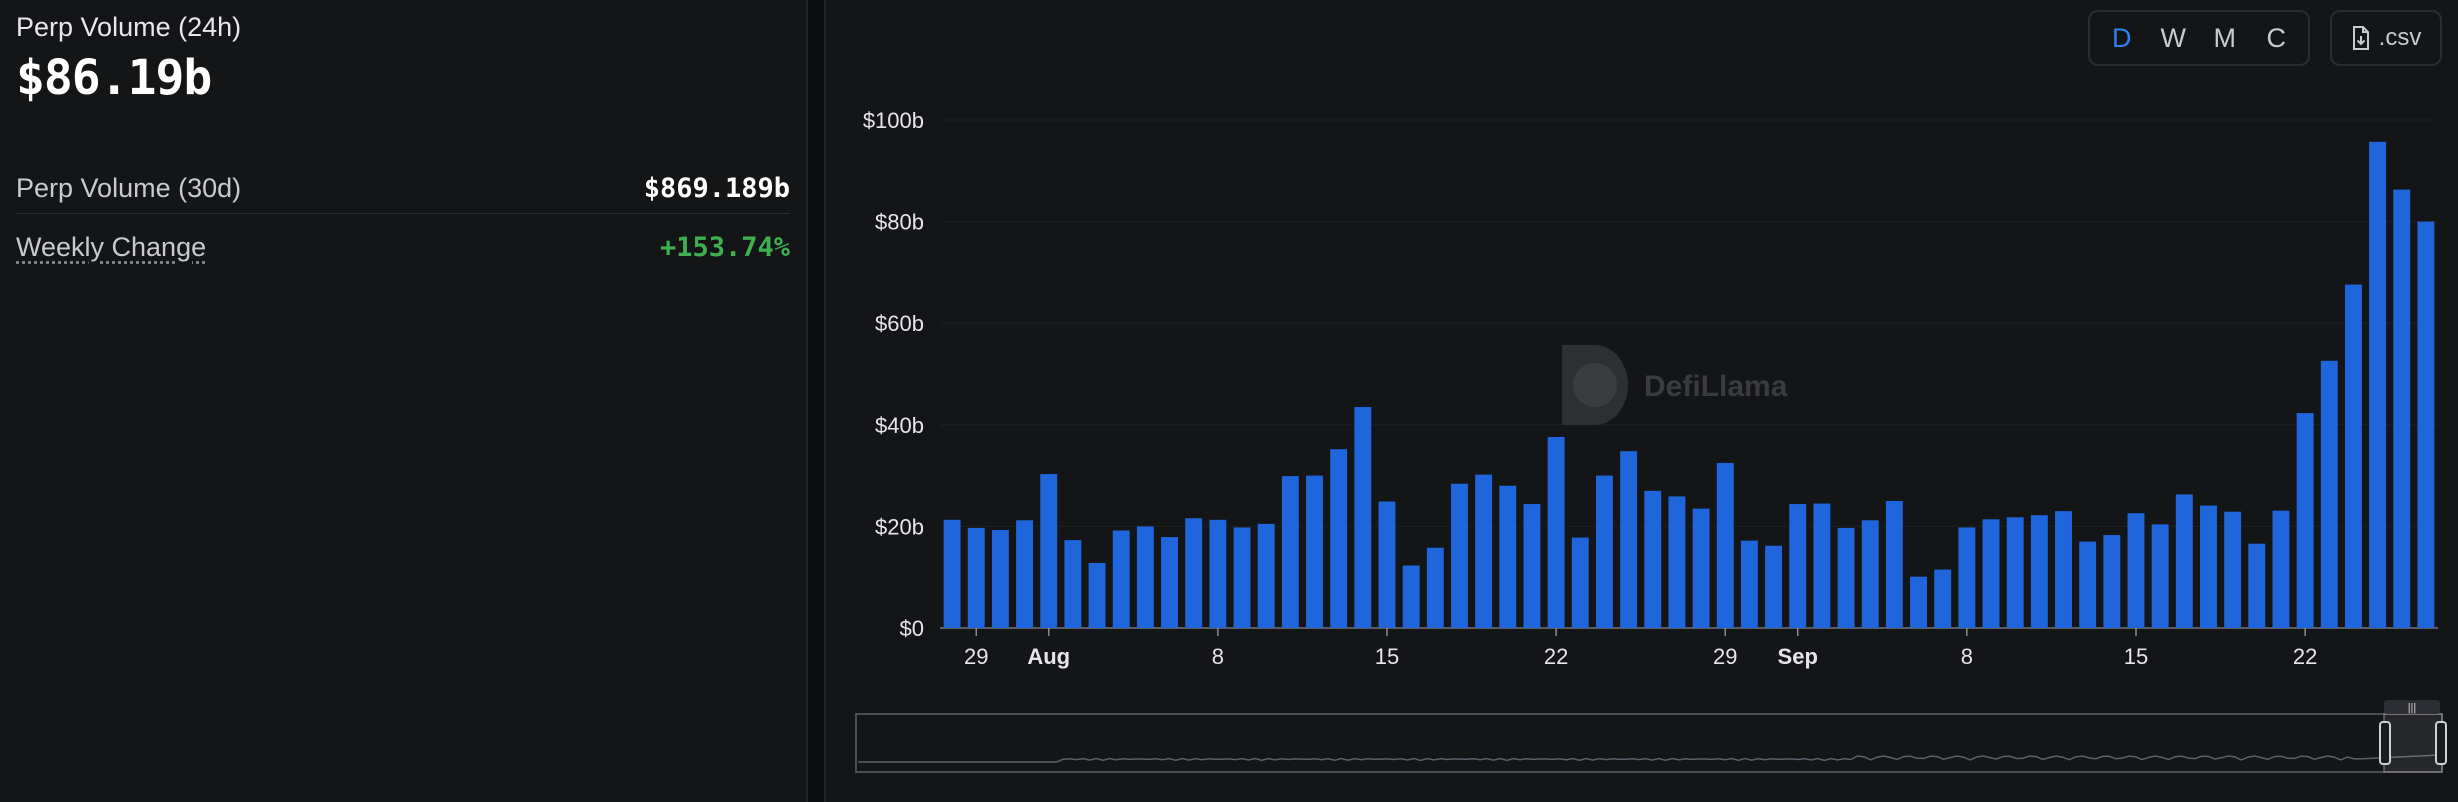 Image resolution: width=2458 pixels, height=802 pixels. I want to click on panel-gap, so click(816, 401).